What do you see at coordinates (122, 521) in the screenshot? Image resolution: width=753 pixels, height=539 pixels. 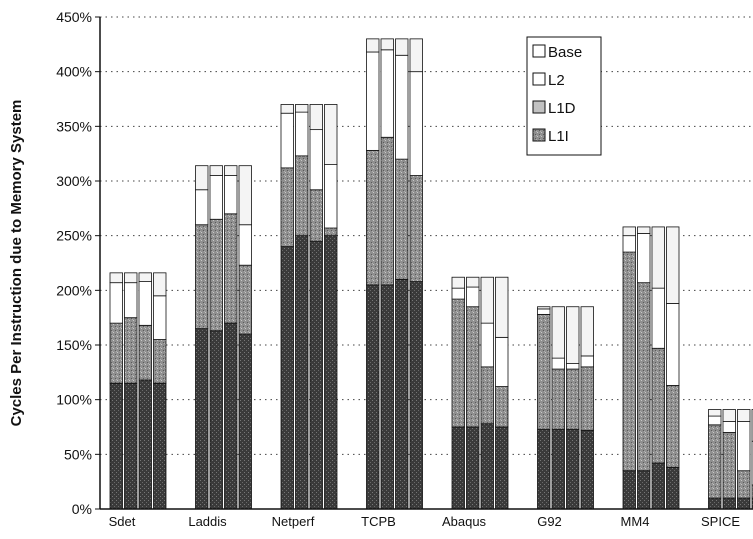 I see `category-label: Sdet` at bounding box center [122, 521].